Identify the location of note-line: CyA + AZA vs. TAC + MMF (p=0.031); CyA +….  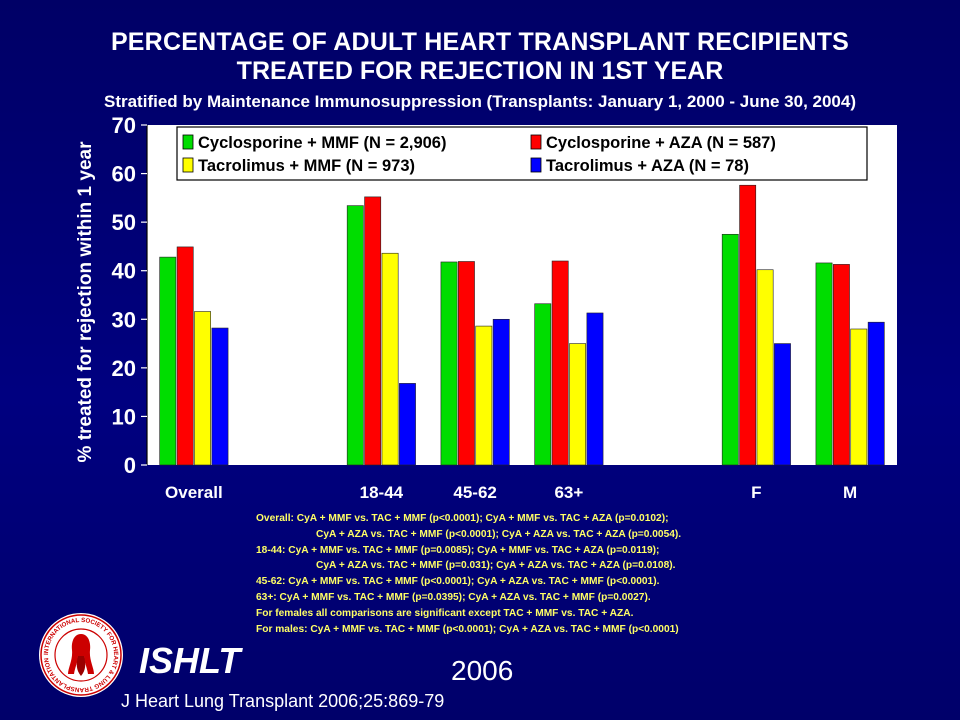
(496, 566).